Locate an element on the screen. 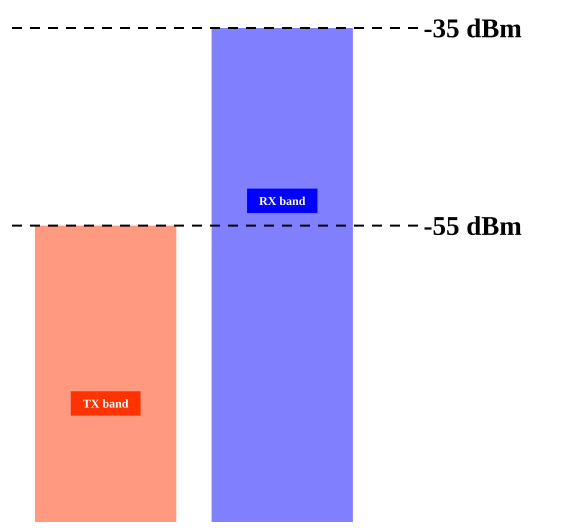 This screenshot has height=531, width=569. x-tick-label: TX band is located at coordinates (105, 403).